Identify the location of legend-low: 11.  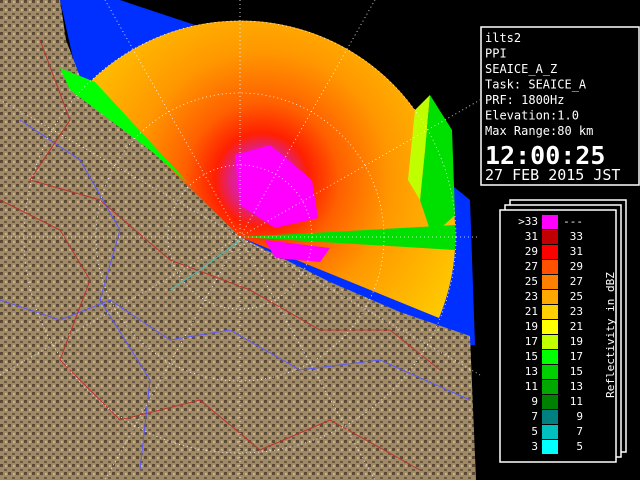
(531, 386).